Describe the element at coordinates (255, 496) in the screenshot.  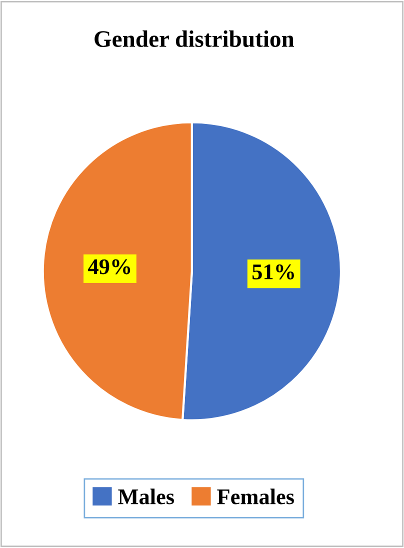
I see `legend-label: Females` at that location.